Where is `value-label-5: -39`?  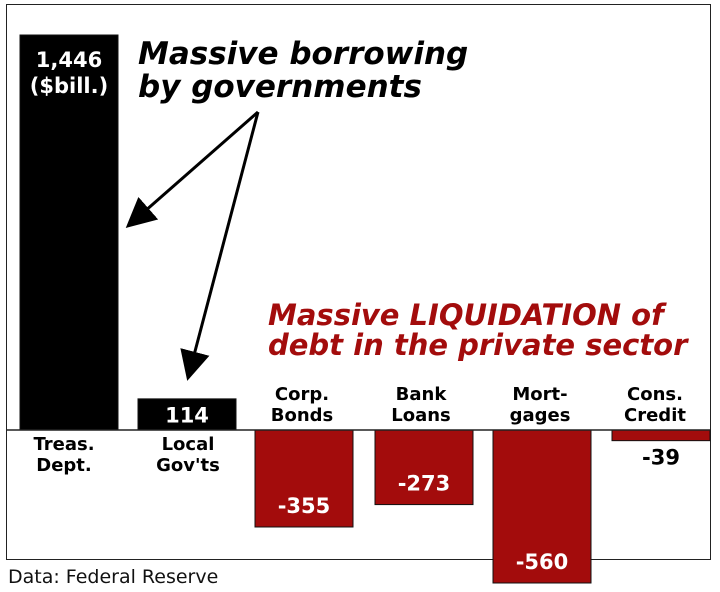 value-label-5: -39 is located at coordinates (661, 458).